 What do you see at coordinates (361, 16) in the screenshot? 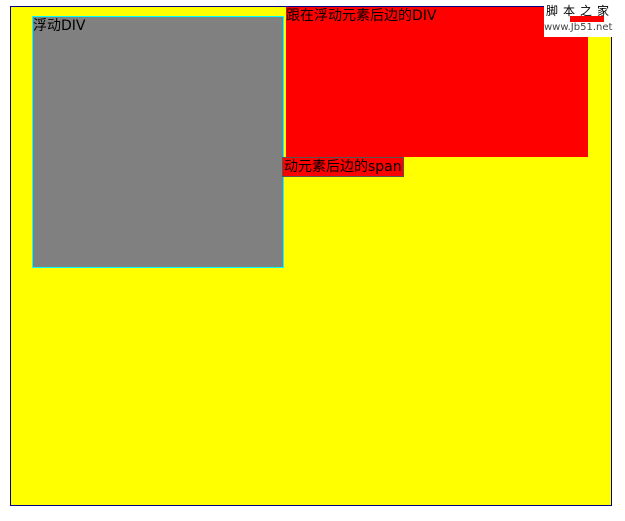
I see `div-after-float-label: 跟在浮动元素后边的DIV` at bounding box center [361, 16].